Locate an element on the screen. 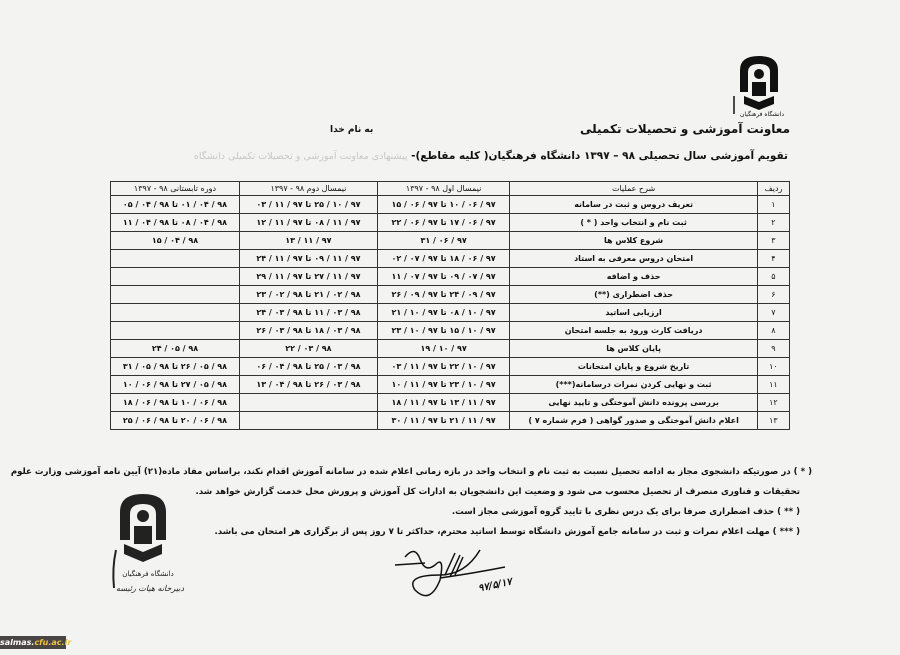 The height and width of the screenshot is (655, 900). semester2-dates: ۹۷ / ۱۱ / ۱۳ is located at coordinates (308, 240).